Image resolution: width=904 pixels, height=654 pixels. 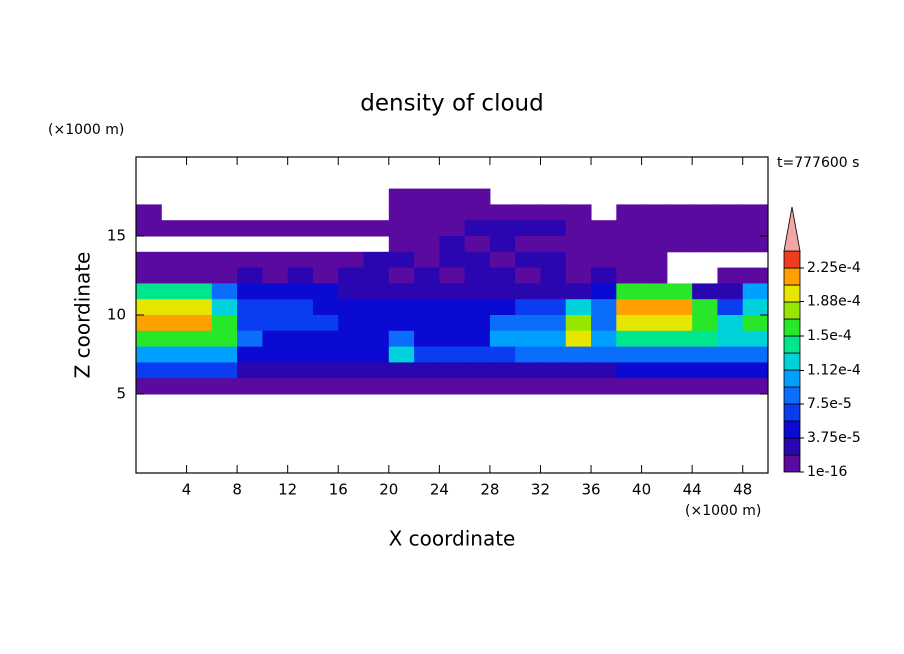 I want to click on colorbar-tick-label: 7.5e-5, so click(x=829, y=404).